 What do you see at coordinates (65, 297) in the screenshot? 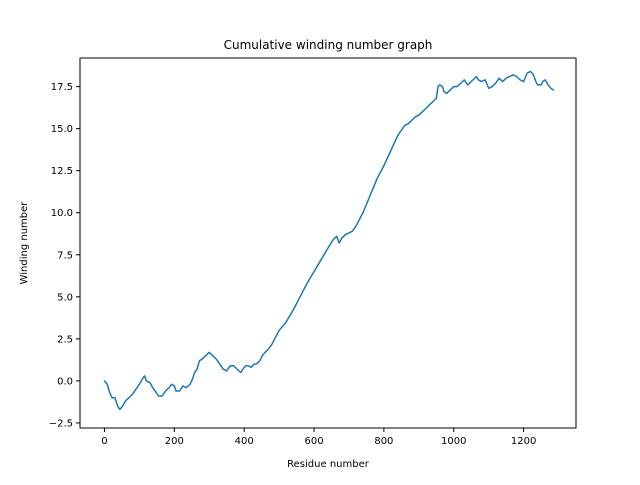
I see `y-tick-label: 5.0` at bounding box center [65, 297].